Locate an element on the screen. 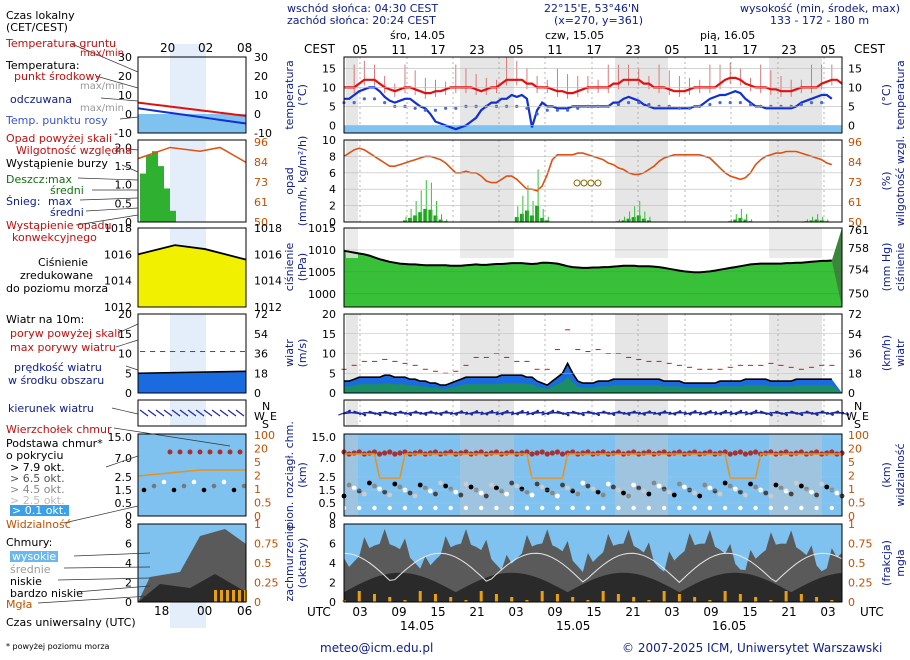 This screenshot has height=660, width=910. cl-ytick-right: 2 is located at coordinates (851, 476).